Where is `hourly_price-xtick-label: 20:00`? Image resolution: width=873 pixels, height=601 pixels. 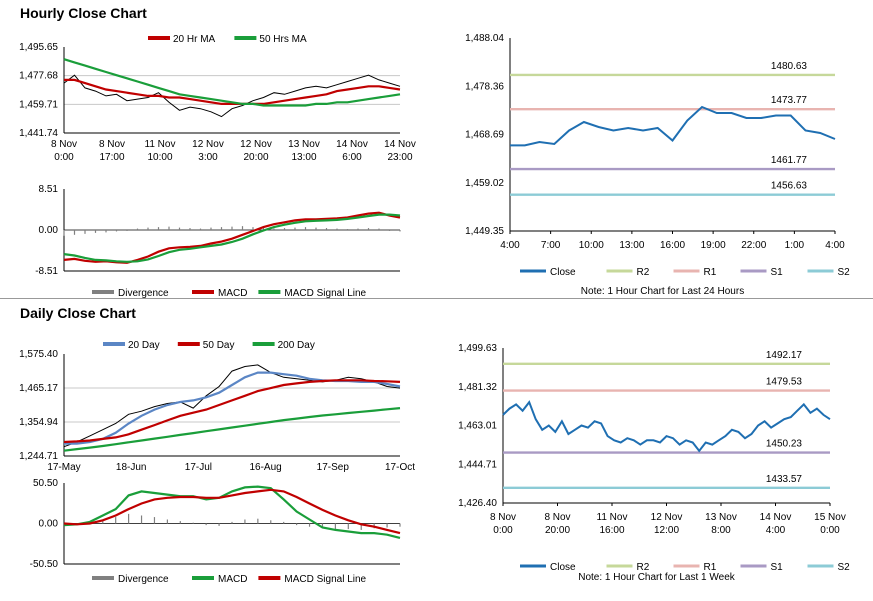 hourly_price-xtick-label: 20:00 is located at coordinates (255, 157).